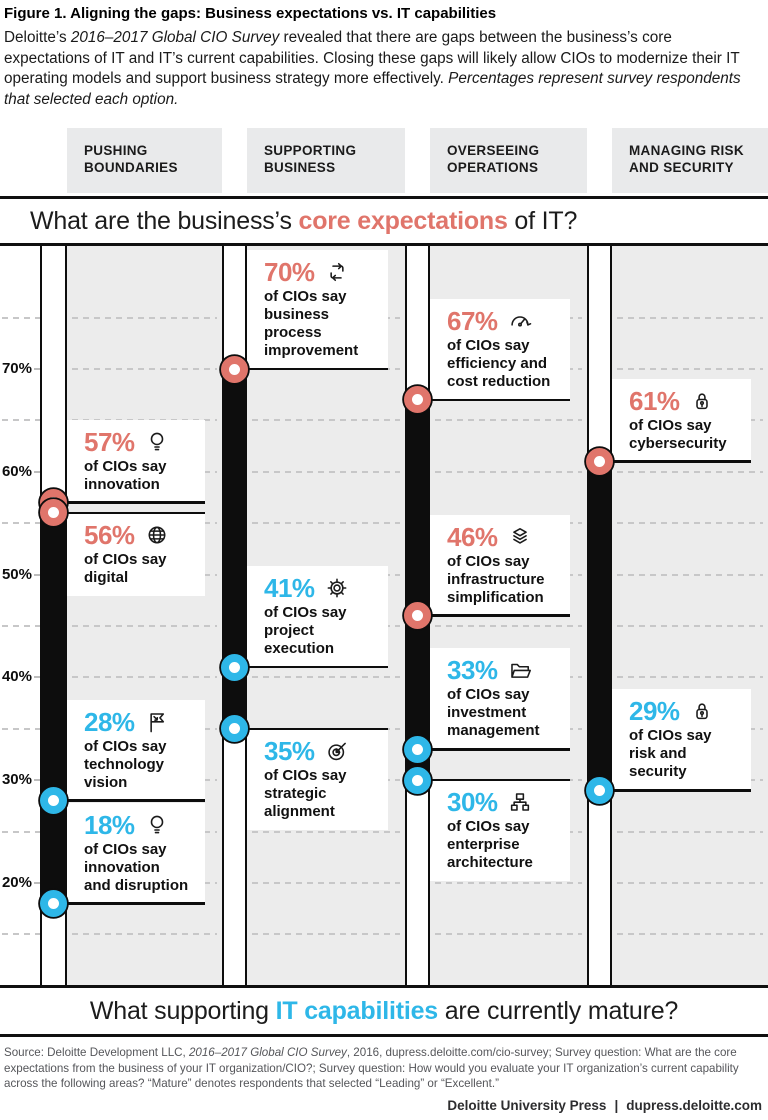  What do you see at coordinates (289, 588) in the screenshot?
I see `data-label-value: 41%` at bounding box center [289, 588].